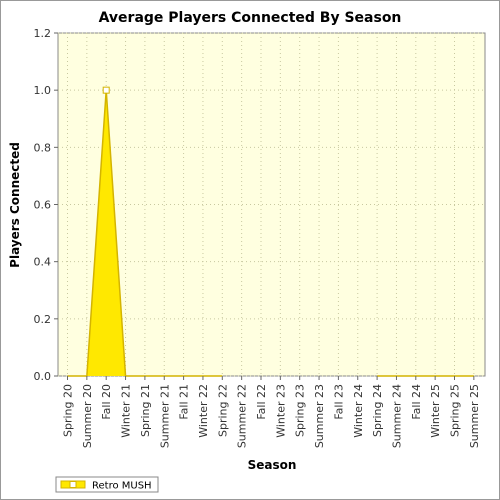 The width and height of the screenshot is (500, 500). Describe the element at coordinates (455, 410) in the screenshot. I see `x-tick-label: Spring 25` at that location.